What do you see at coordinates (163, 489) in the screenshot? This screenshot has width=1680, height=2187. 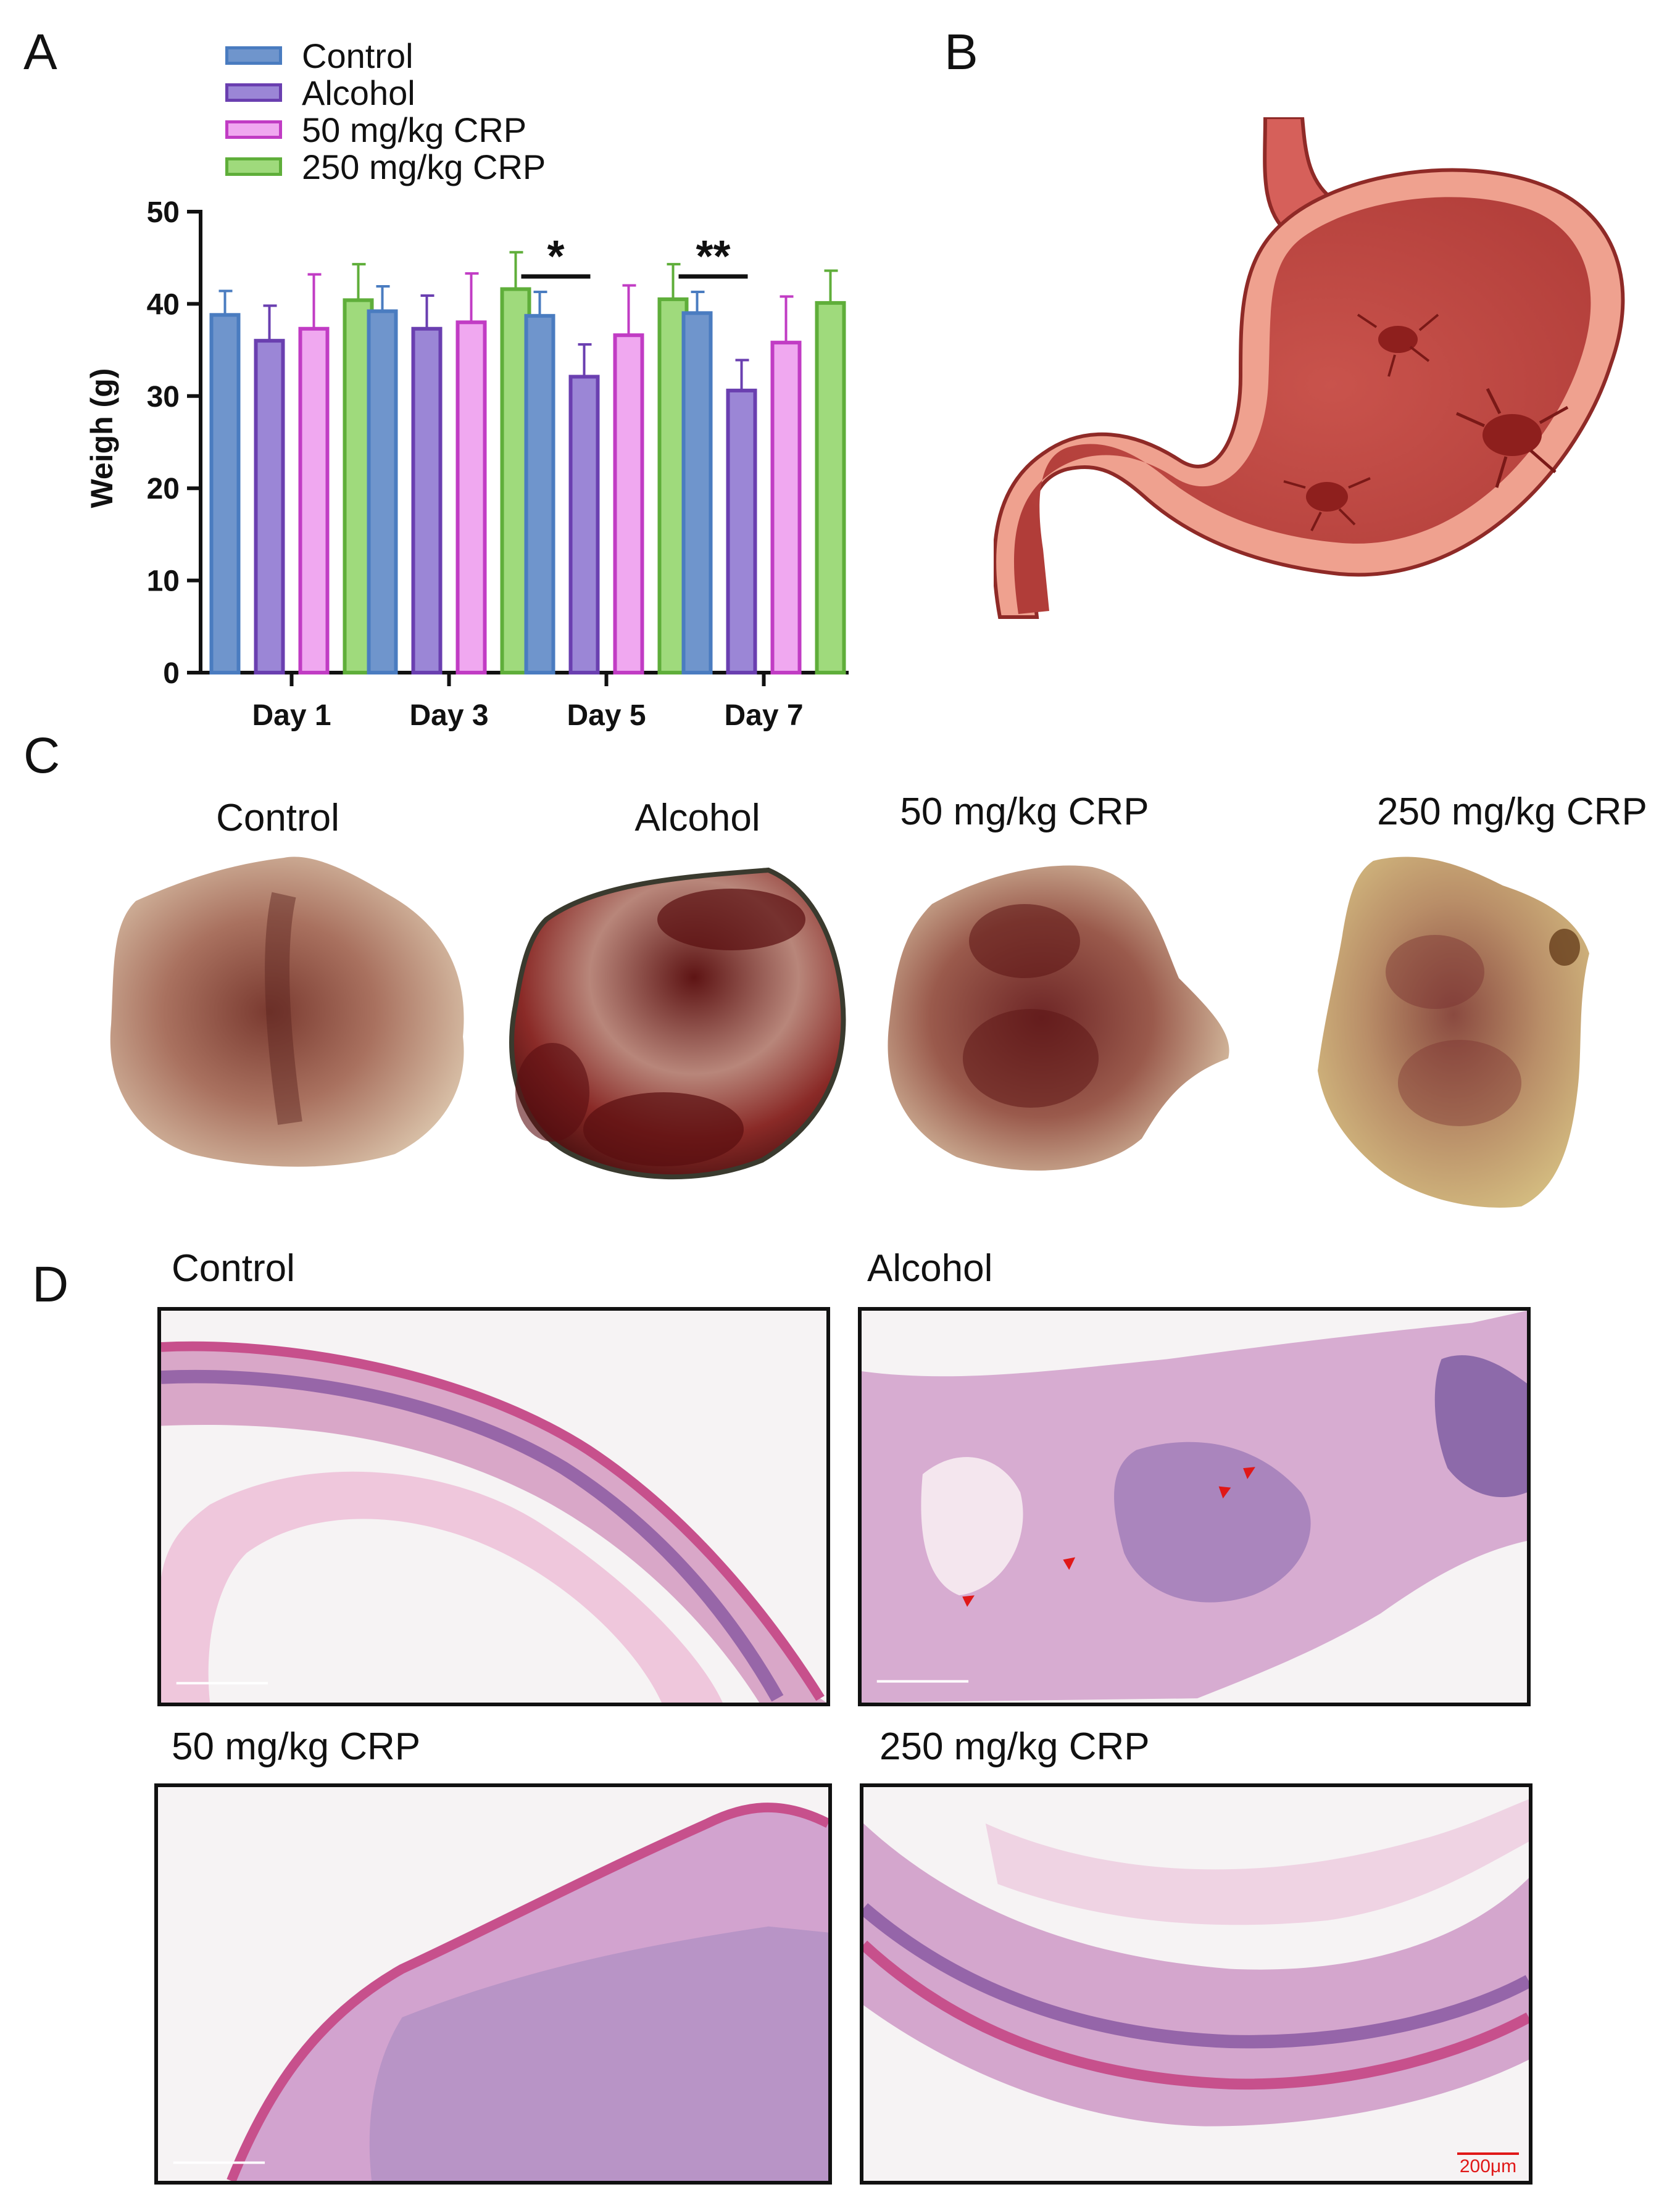 I see `y-tick-label: 20` at bounding box center [163, 489].